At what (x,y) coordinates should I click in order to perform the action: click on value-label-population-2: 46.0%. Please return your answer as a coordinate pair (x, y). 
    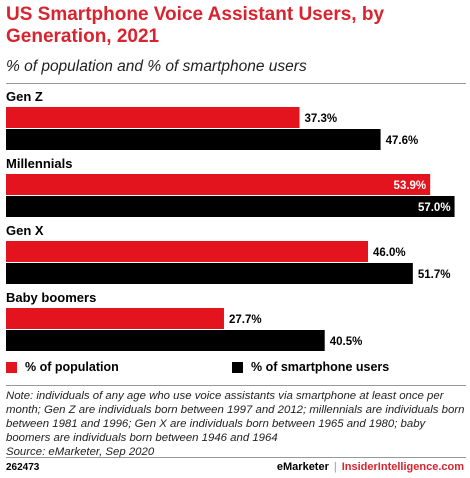
    Looking at the image, I should click on (389, 253).